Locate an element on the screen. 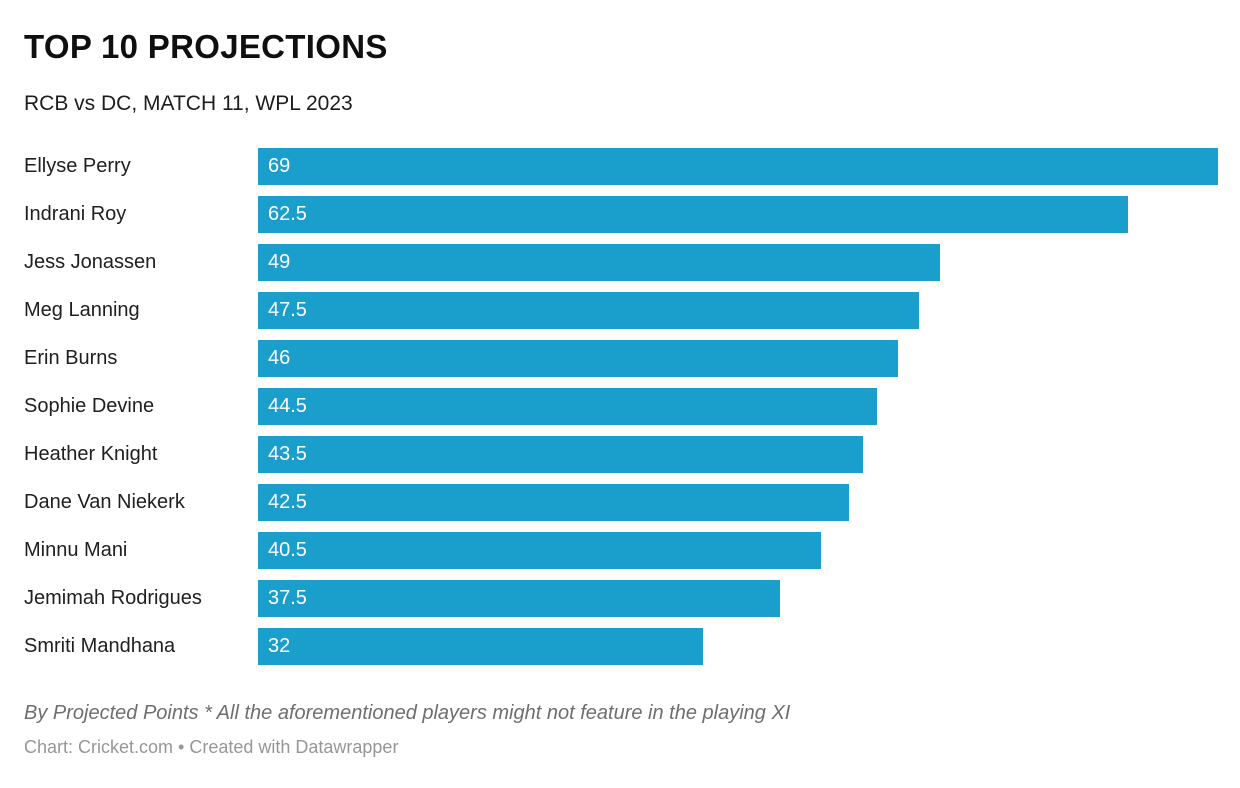 This screenshot has height=788, width=1240. bar-value-label: 37.5 is located at coordinates (287, 597).